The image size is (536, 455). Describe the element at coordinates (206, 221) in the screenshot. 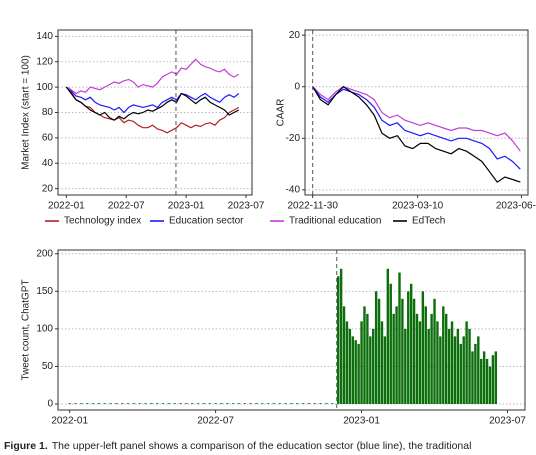

I see `legend-label: Education sector` at that location.